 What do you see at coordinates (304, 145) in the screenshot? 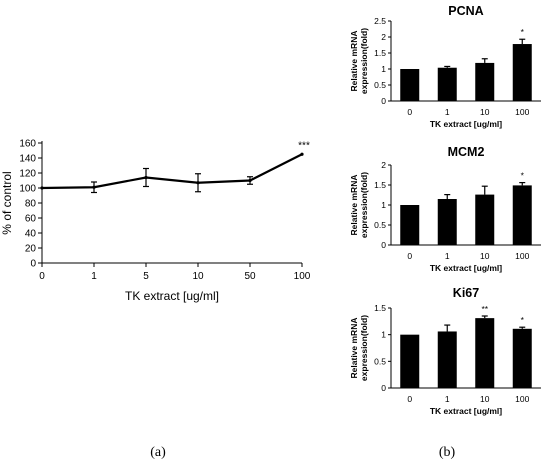
I see `line-chart-significance: ***` at bounding box center [304, 145].